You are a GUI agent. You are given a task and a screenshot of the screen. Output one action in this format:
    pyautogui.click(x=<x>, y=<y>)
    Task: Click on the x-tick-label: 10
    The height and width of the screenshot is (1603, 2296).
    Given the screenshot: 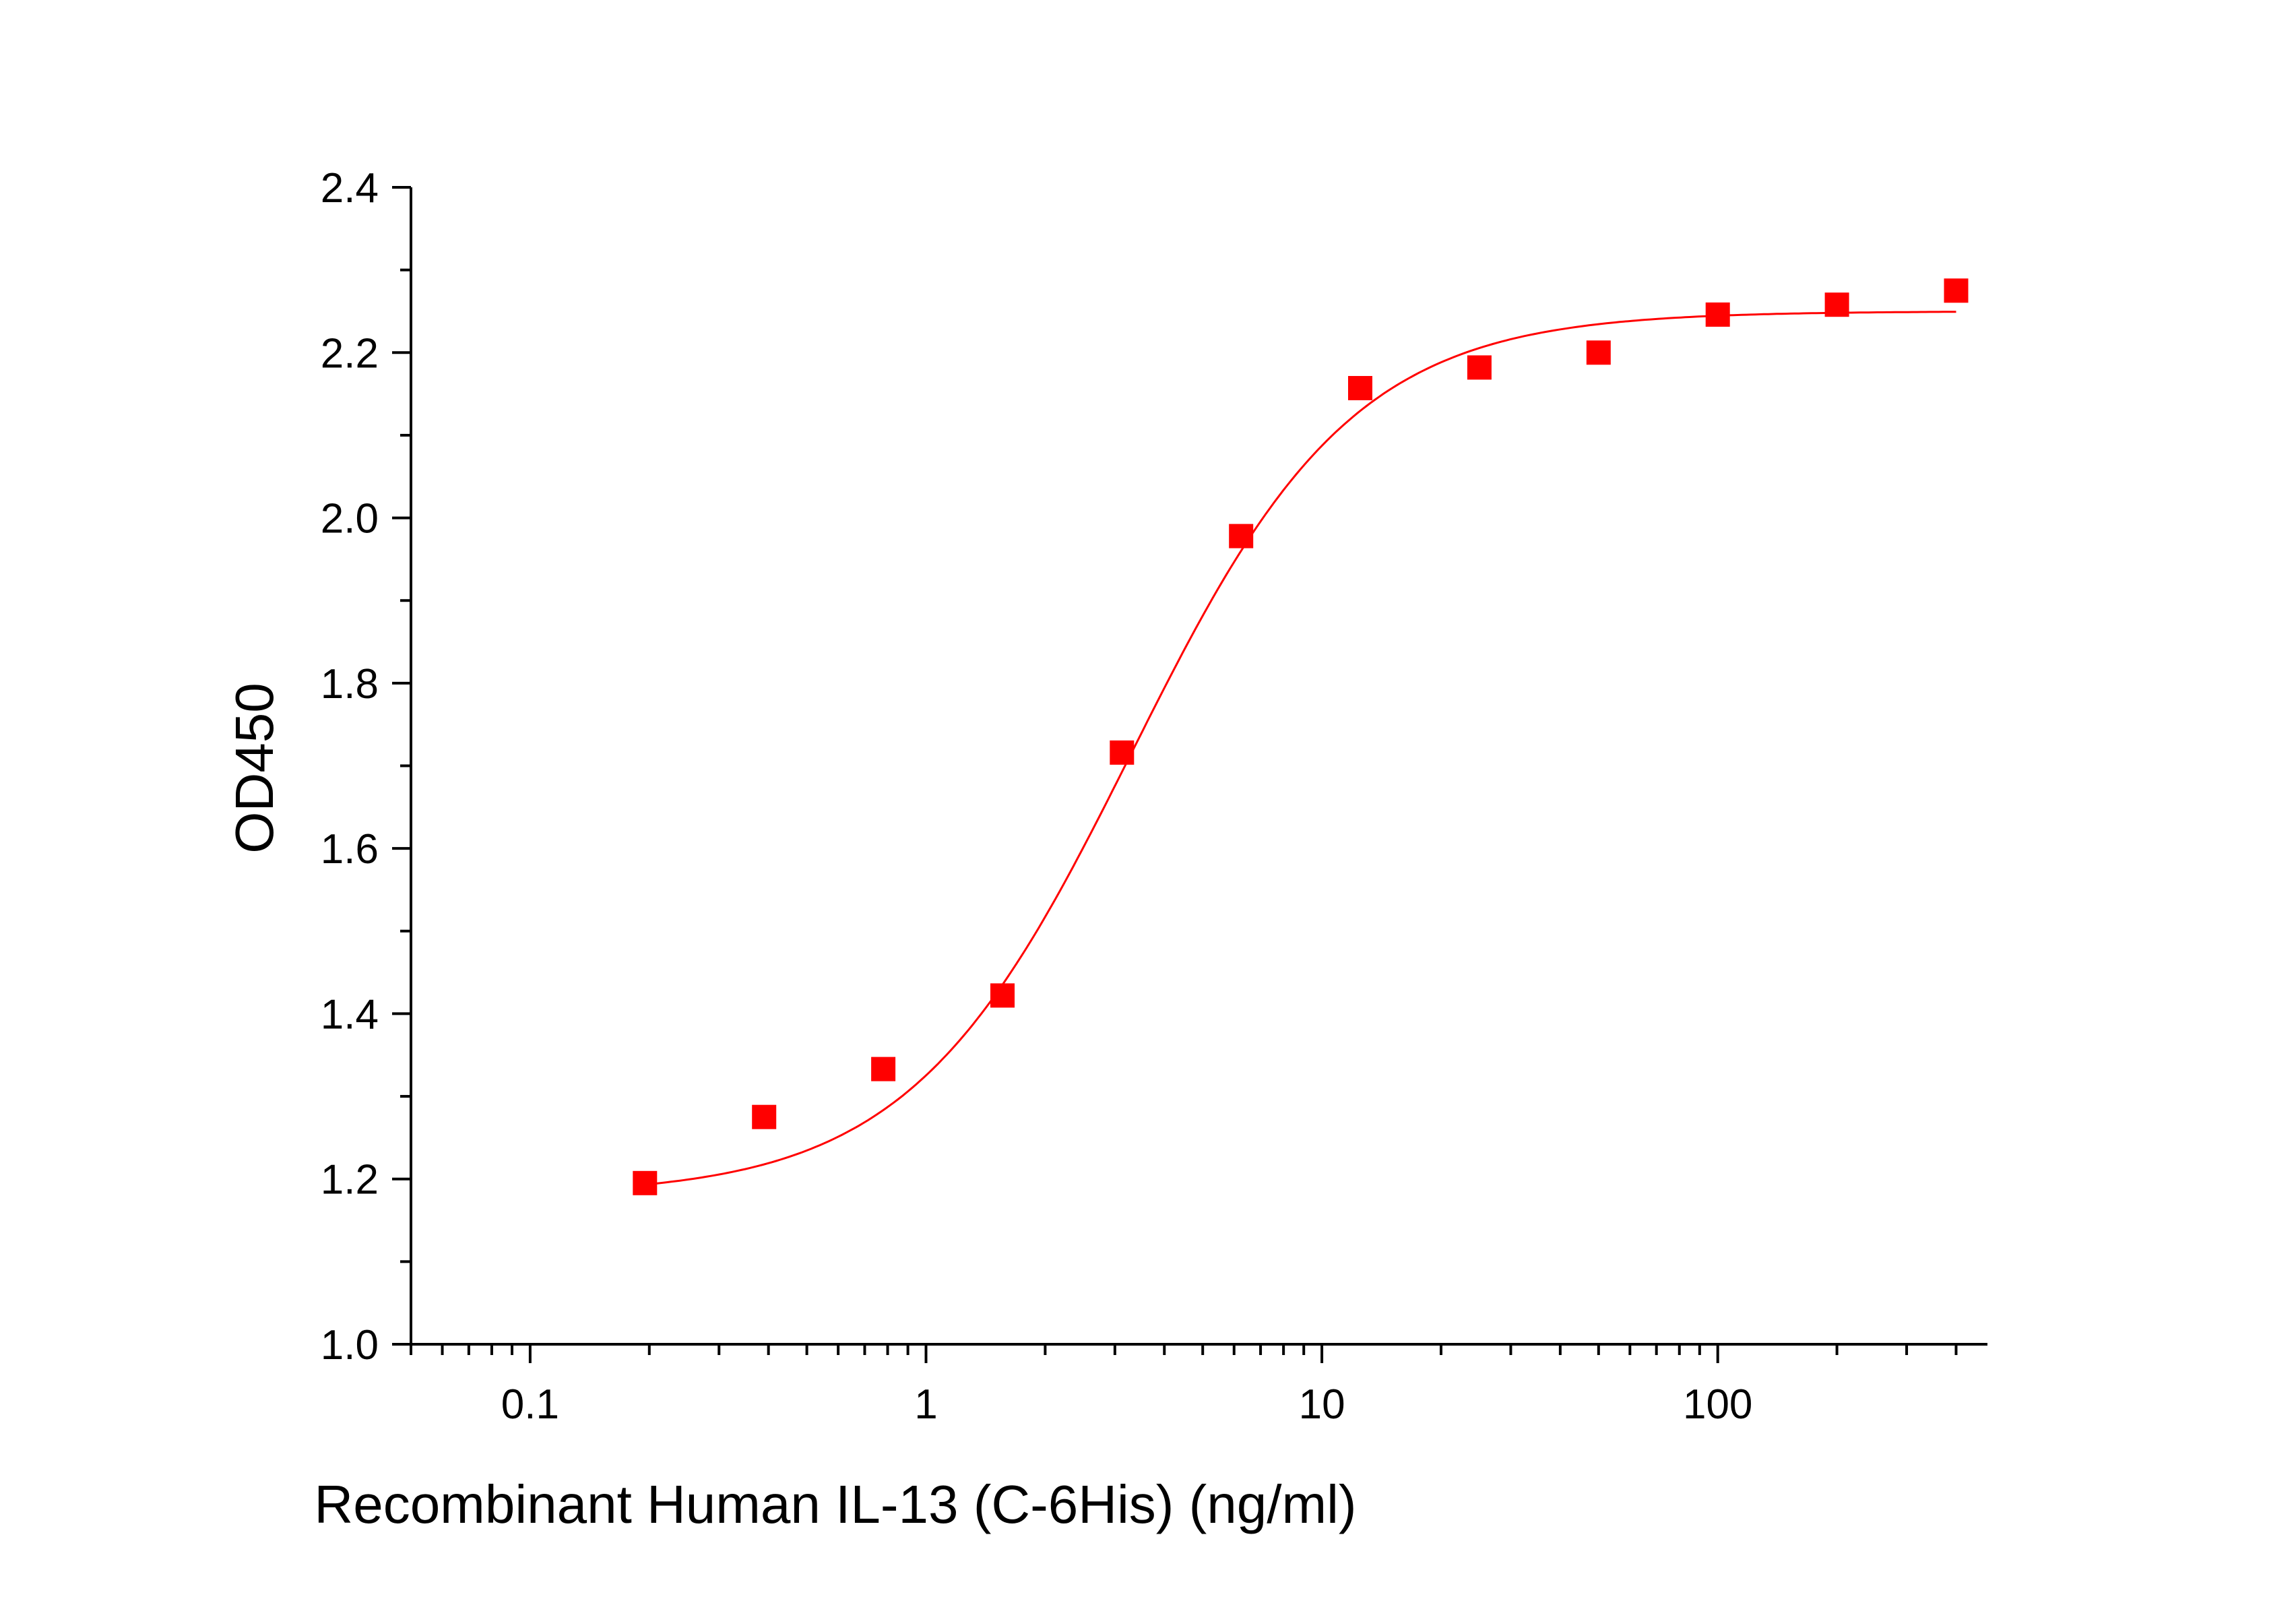 What is the action you would take?
    pyautogui.click(x=1322, y=1404)
    